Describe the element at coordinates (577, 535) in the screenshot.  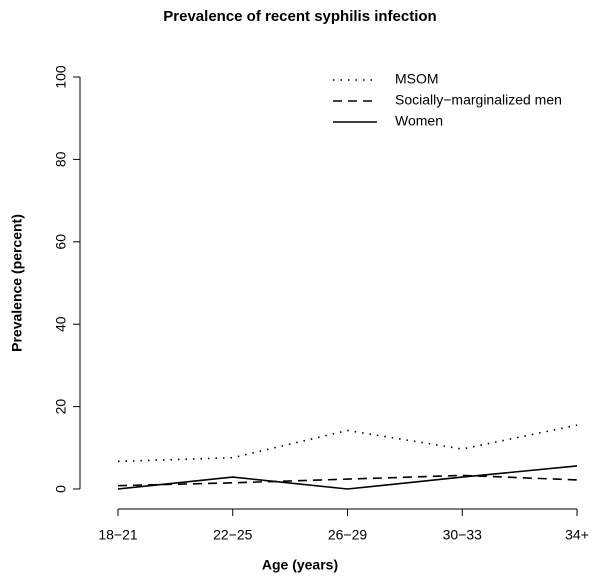
I see `x-tick-label: 34+` at that location.